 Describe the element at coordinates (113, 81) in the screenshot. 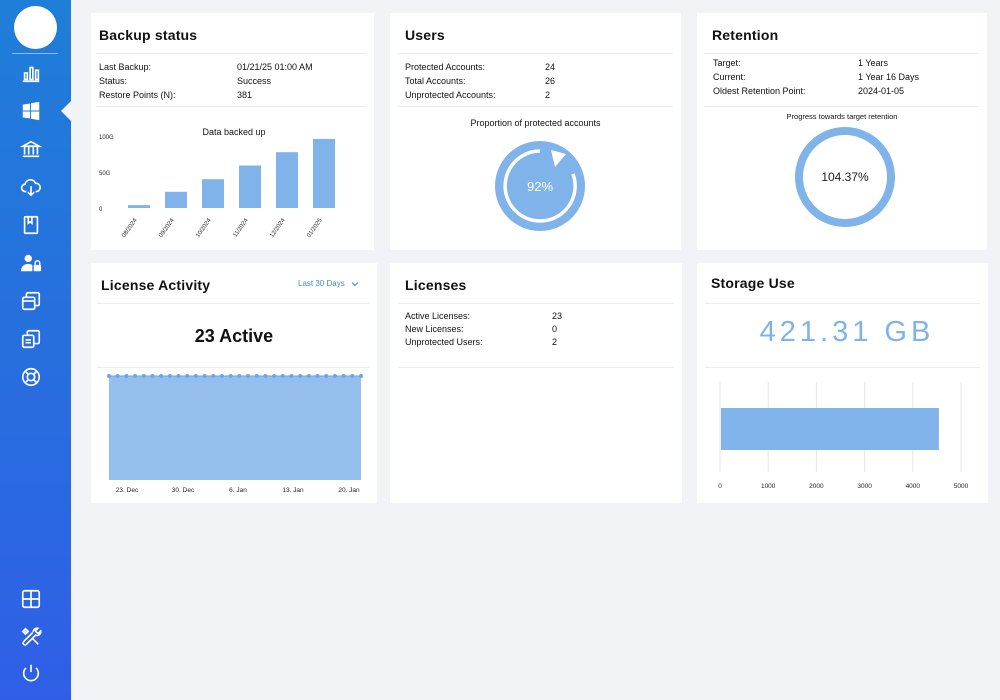

I see `label: Status:` at that location.